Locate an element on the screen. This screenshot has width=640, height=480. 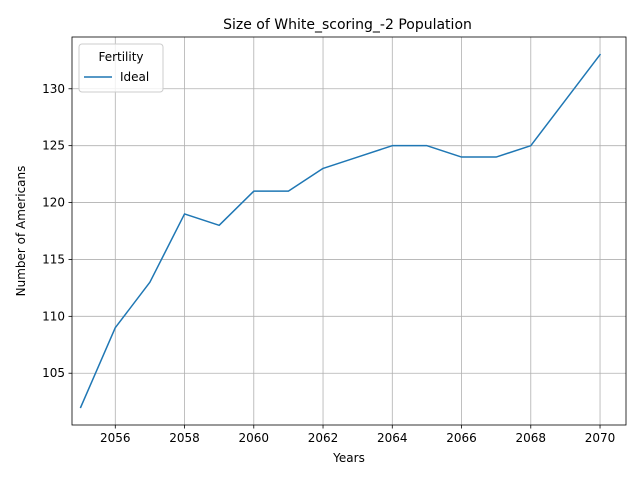
chart-title: Size of White_scoring_-2 Population is located at coordinates (347, 25).